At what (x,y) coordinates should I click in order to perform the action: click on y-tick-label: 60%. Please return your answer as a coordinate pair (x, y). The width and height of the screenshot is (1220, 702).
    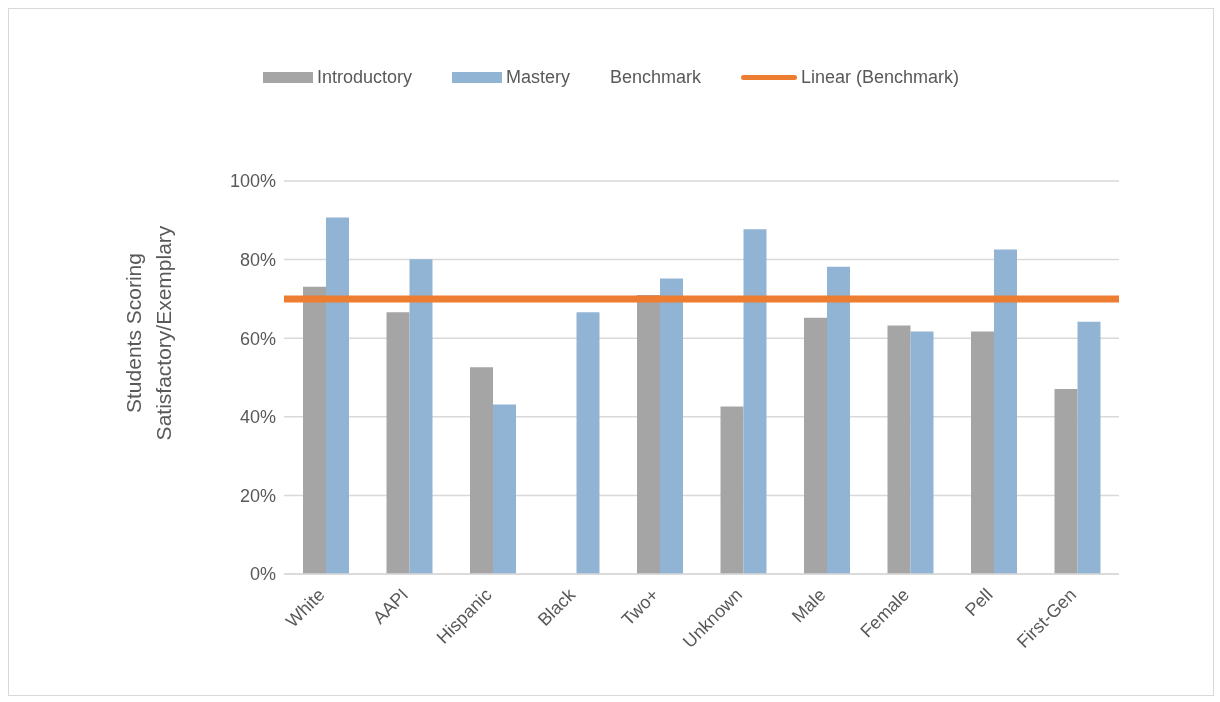
    Looking at the image, I should click on (257, 338).